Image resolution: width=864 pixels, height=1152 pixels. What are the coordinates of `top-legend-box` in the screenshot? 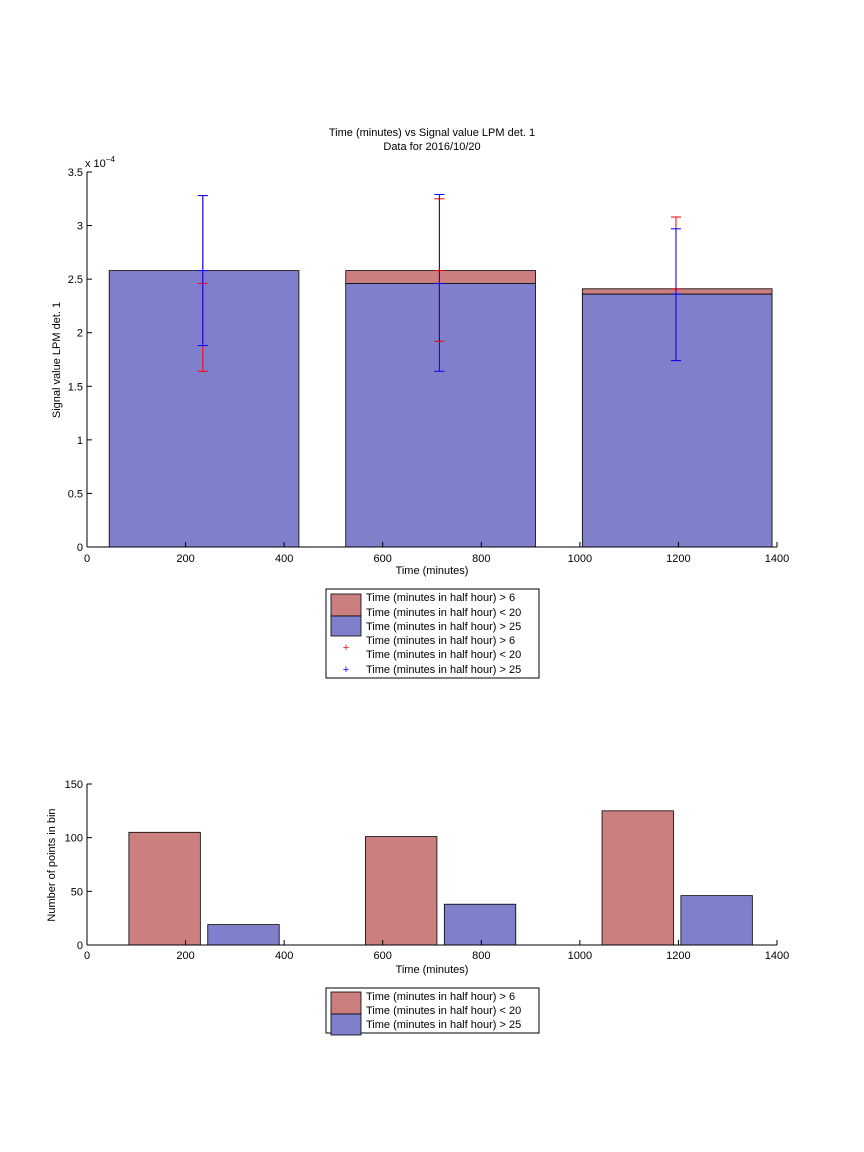 It's located at (432, 633).